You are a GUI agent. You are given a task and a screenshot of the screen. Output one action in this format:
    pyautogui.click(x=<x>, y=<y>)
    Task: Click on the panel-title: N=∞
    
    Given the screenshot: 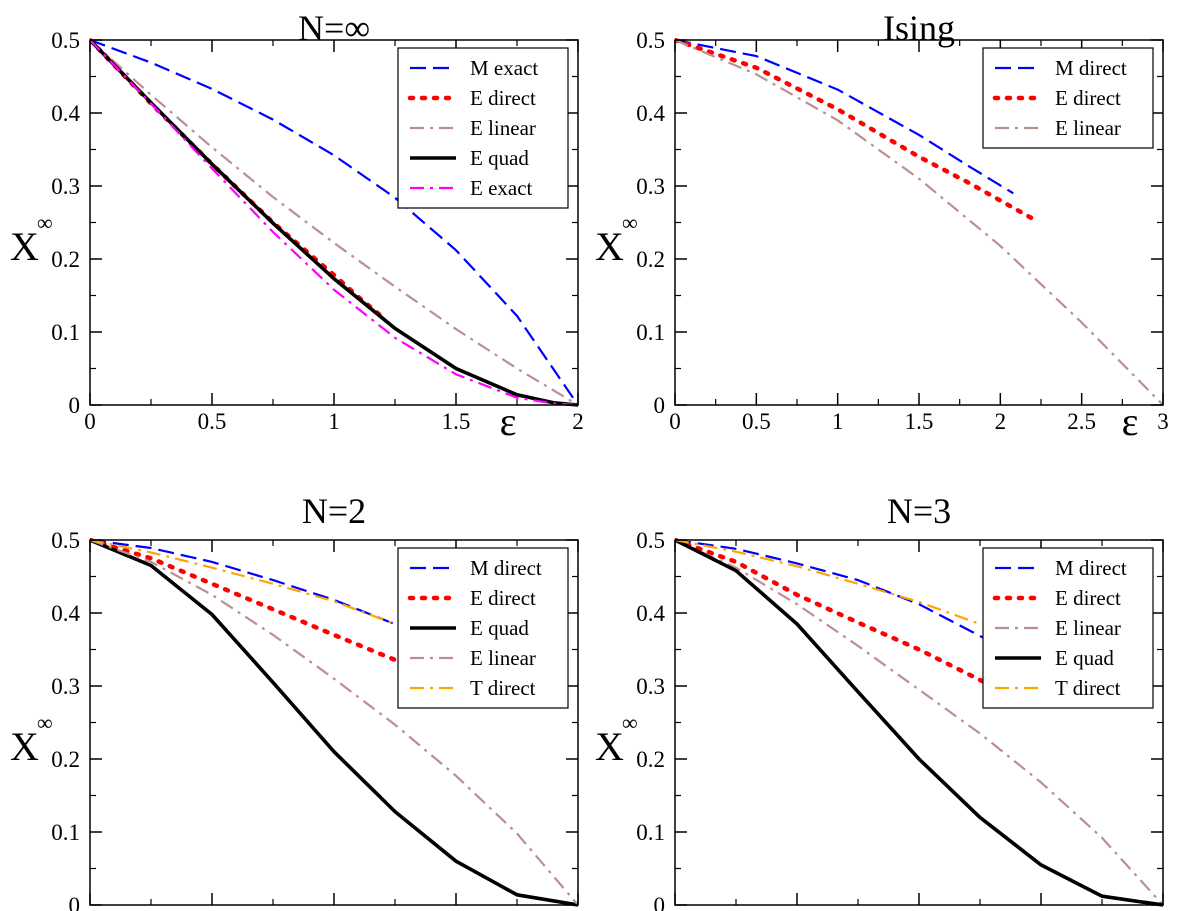 What is the action you would take?
    pyautogui.click(x=334, y=28)
    